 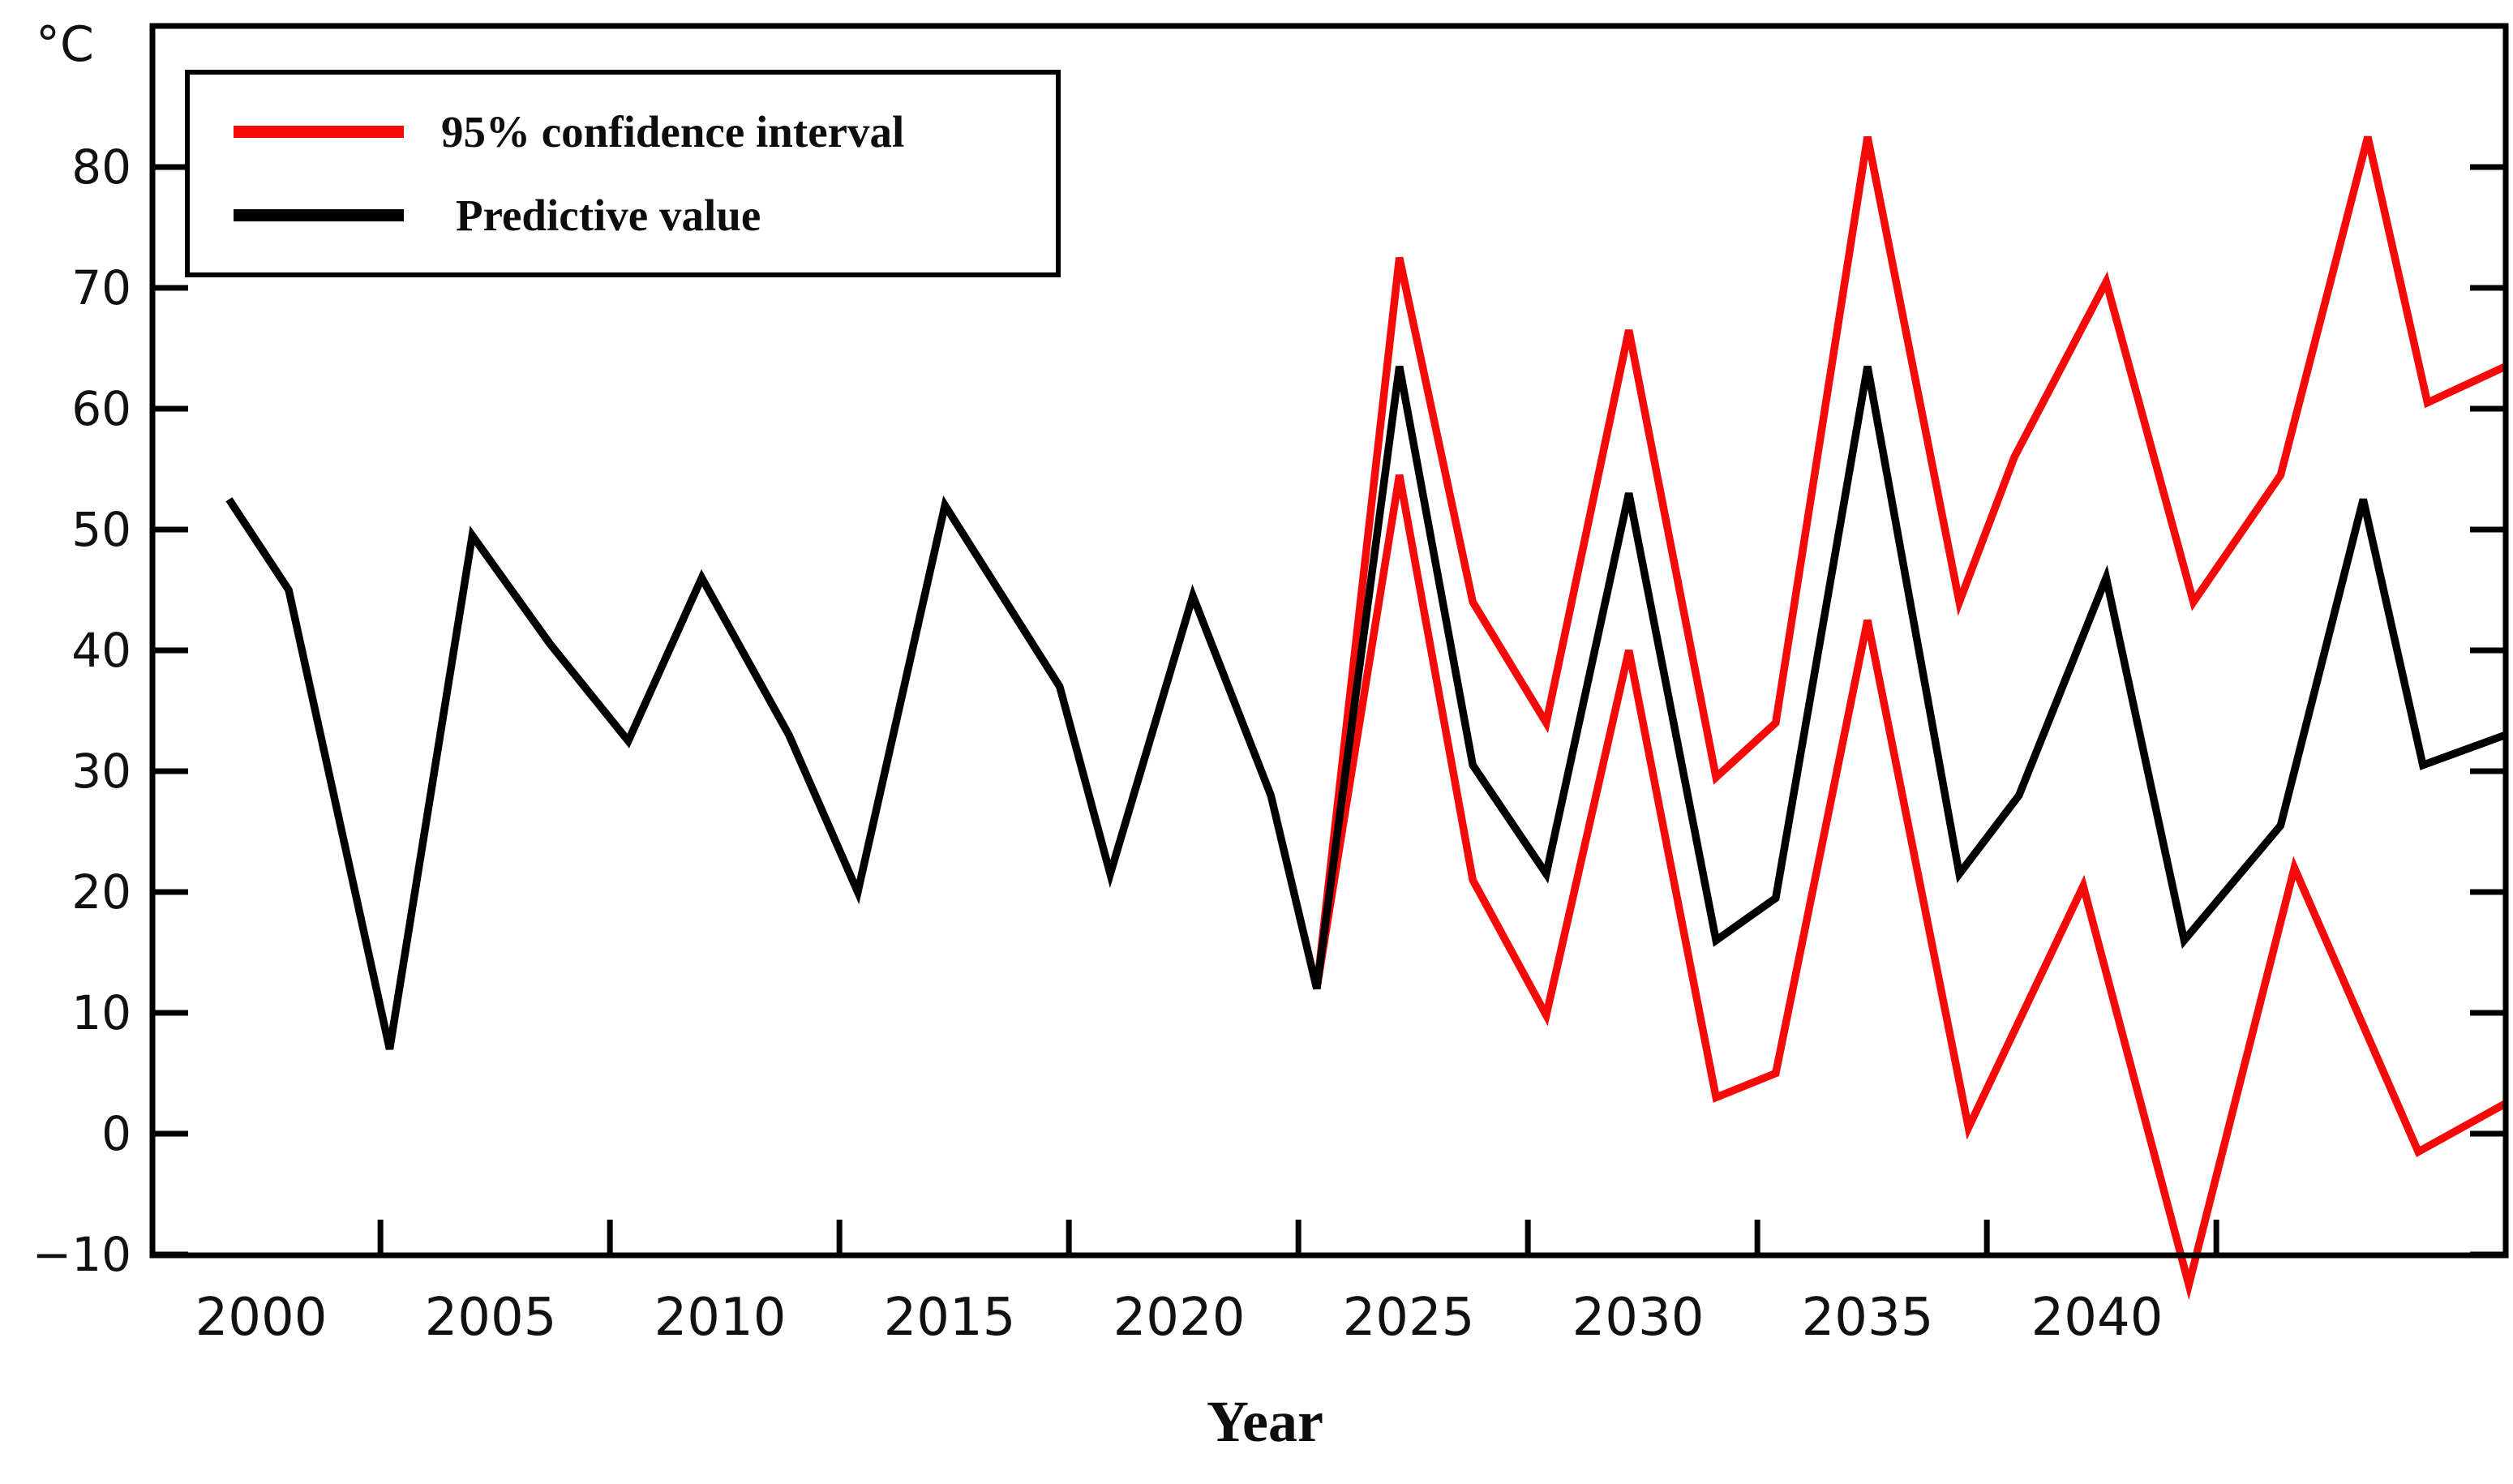 What do you see at coordinates (950, 1318) in the screenshot?
I see `x-tick-label: 2015` at bounding box center [950, 1318].